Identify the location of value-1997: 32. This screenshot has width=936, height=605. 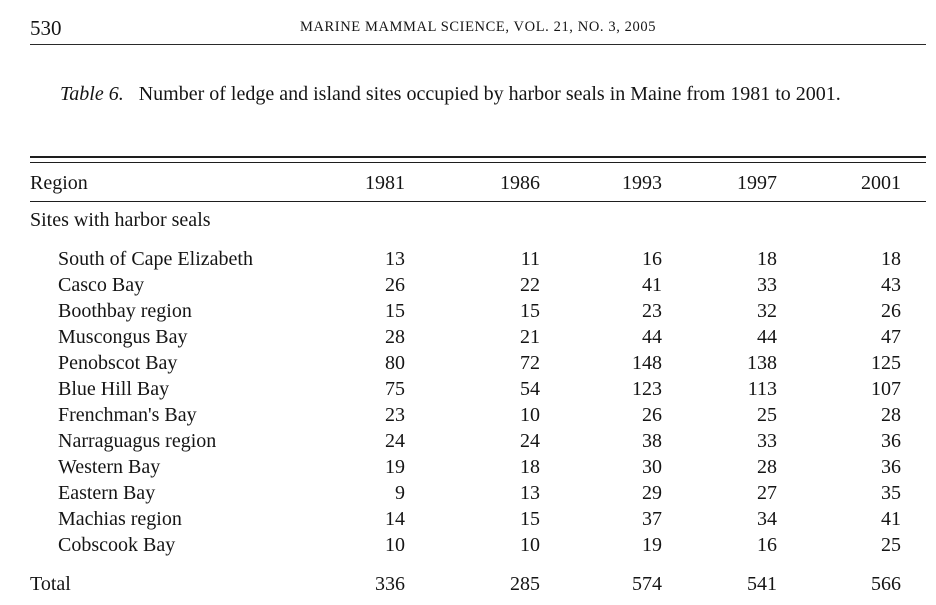
(767, 311).